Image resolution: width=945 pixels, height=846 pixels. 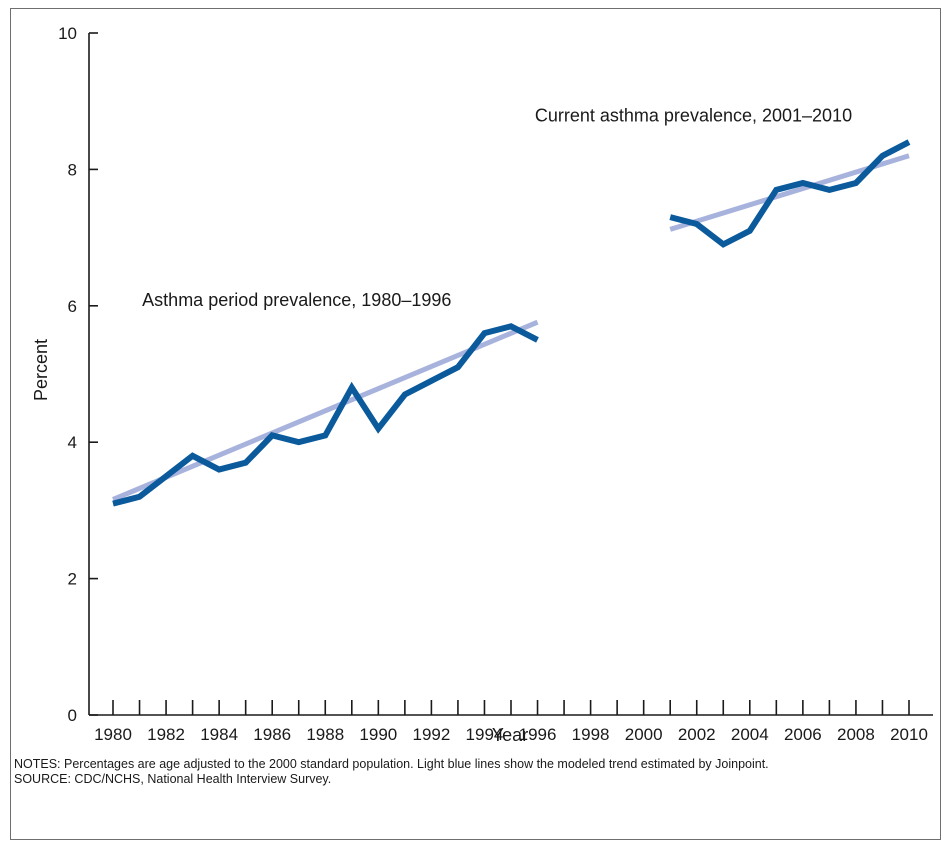 What do you see at coordinates (219, 734) in the screenshot?
I see `x-tick-label: 1984` at bounding box center [219, 734].